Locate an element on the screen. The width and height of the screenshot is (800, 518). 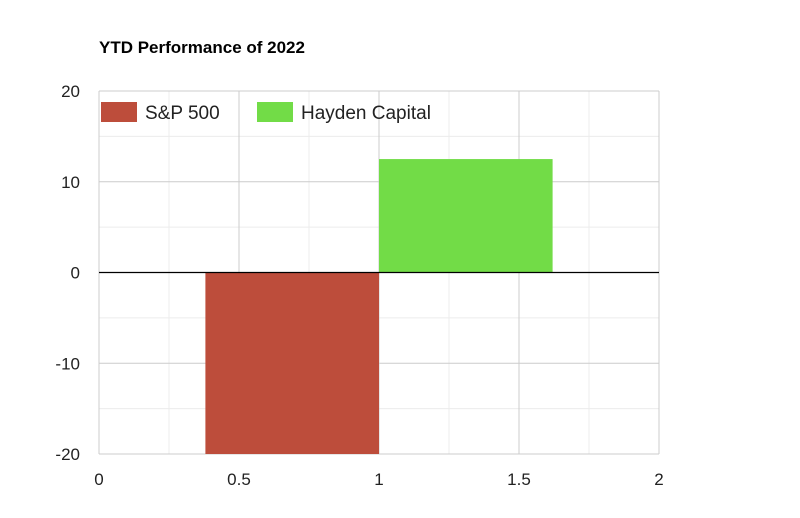
legend-label-1: Hayden Capital is located at coordinates (366, 113).